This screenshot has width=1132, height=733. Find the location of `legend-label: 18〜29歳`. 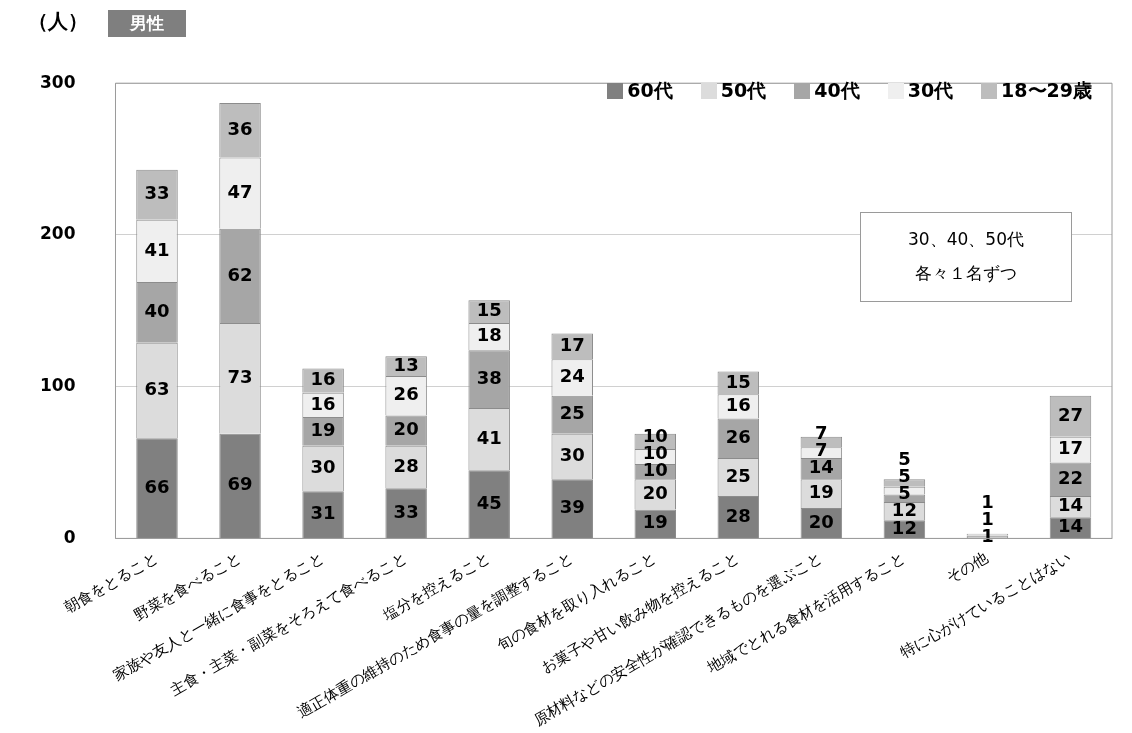

legend-label: 18〜29歳 is located at coordinates (1046, 90).